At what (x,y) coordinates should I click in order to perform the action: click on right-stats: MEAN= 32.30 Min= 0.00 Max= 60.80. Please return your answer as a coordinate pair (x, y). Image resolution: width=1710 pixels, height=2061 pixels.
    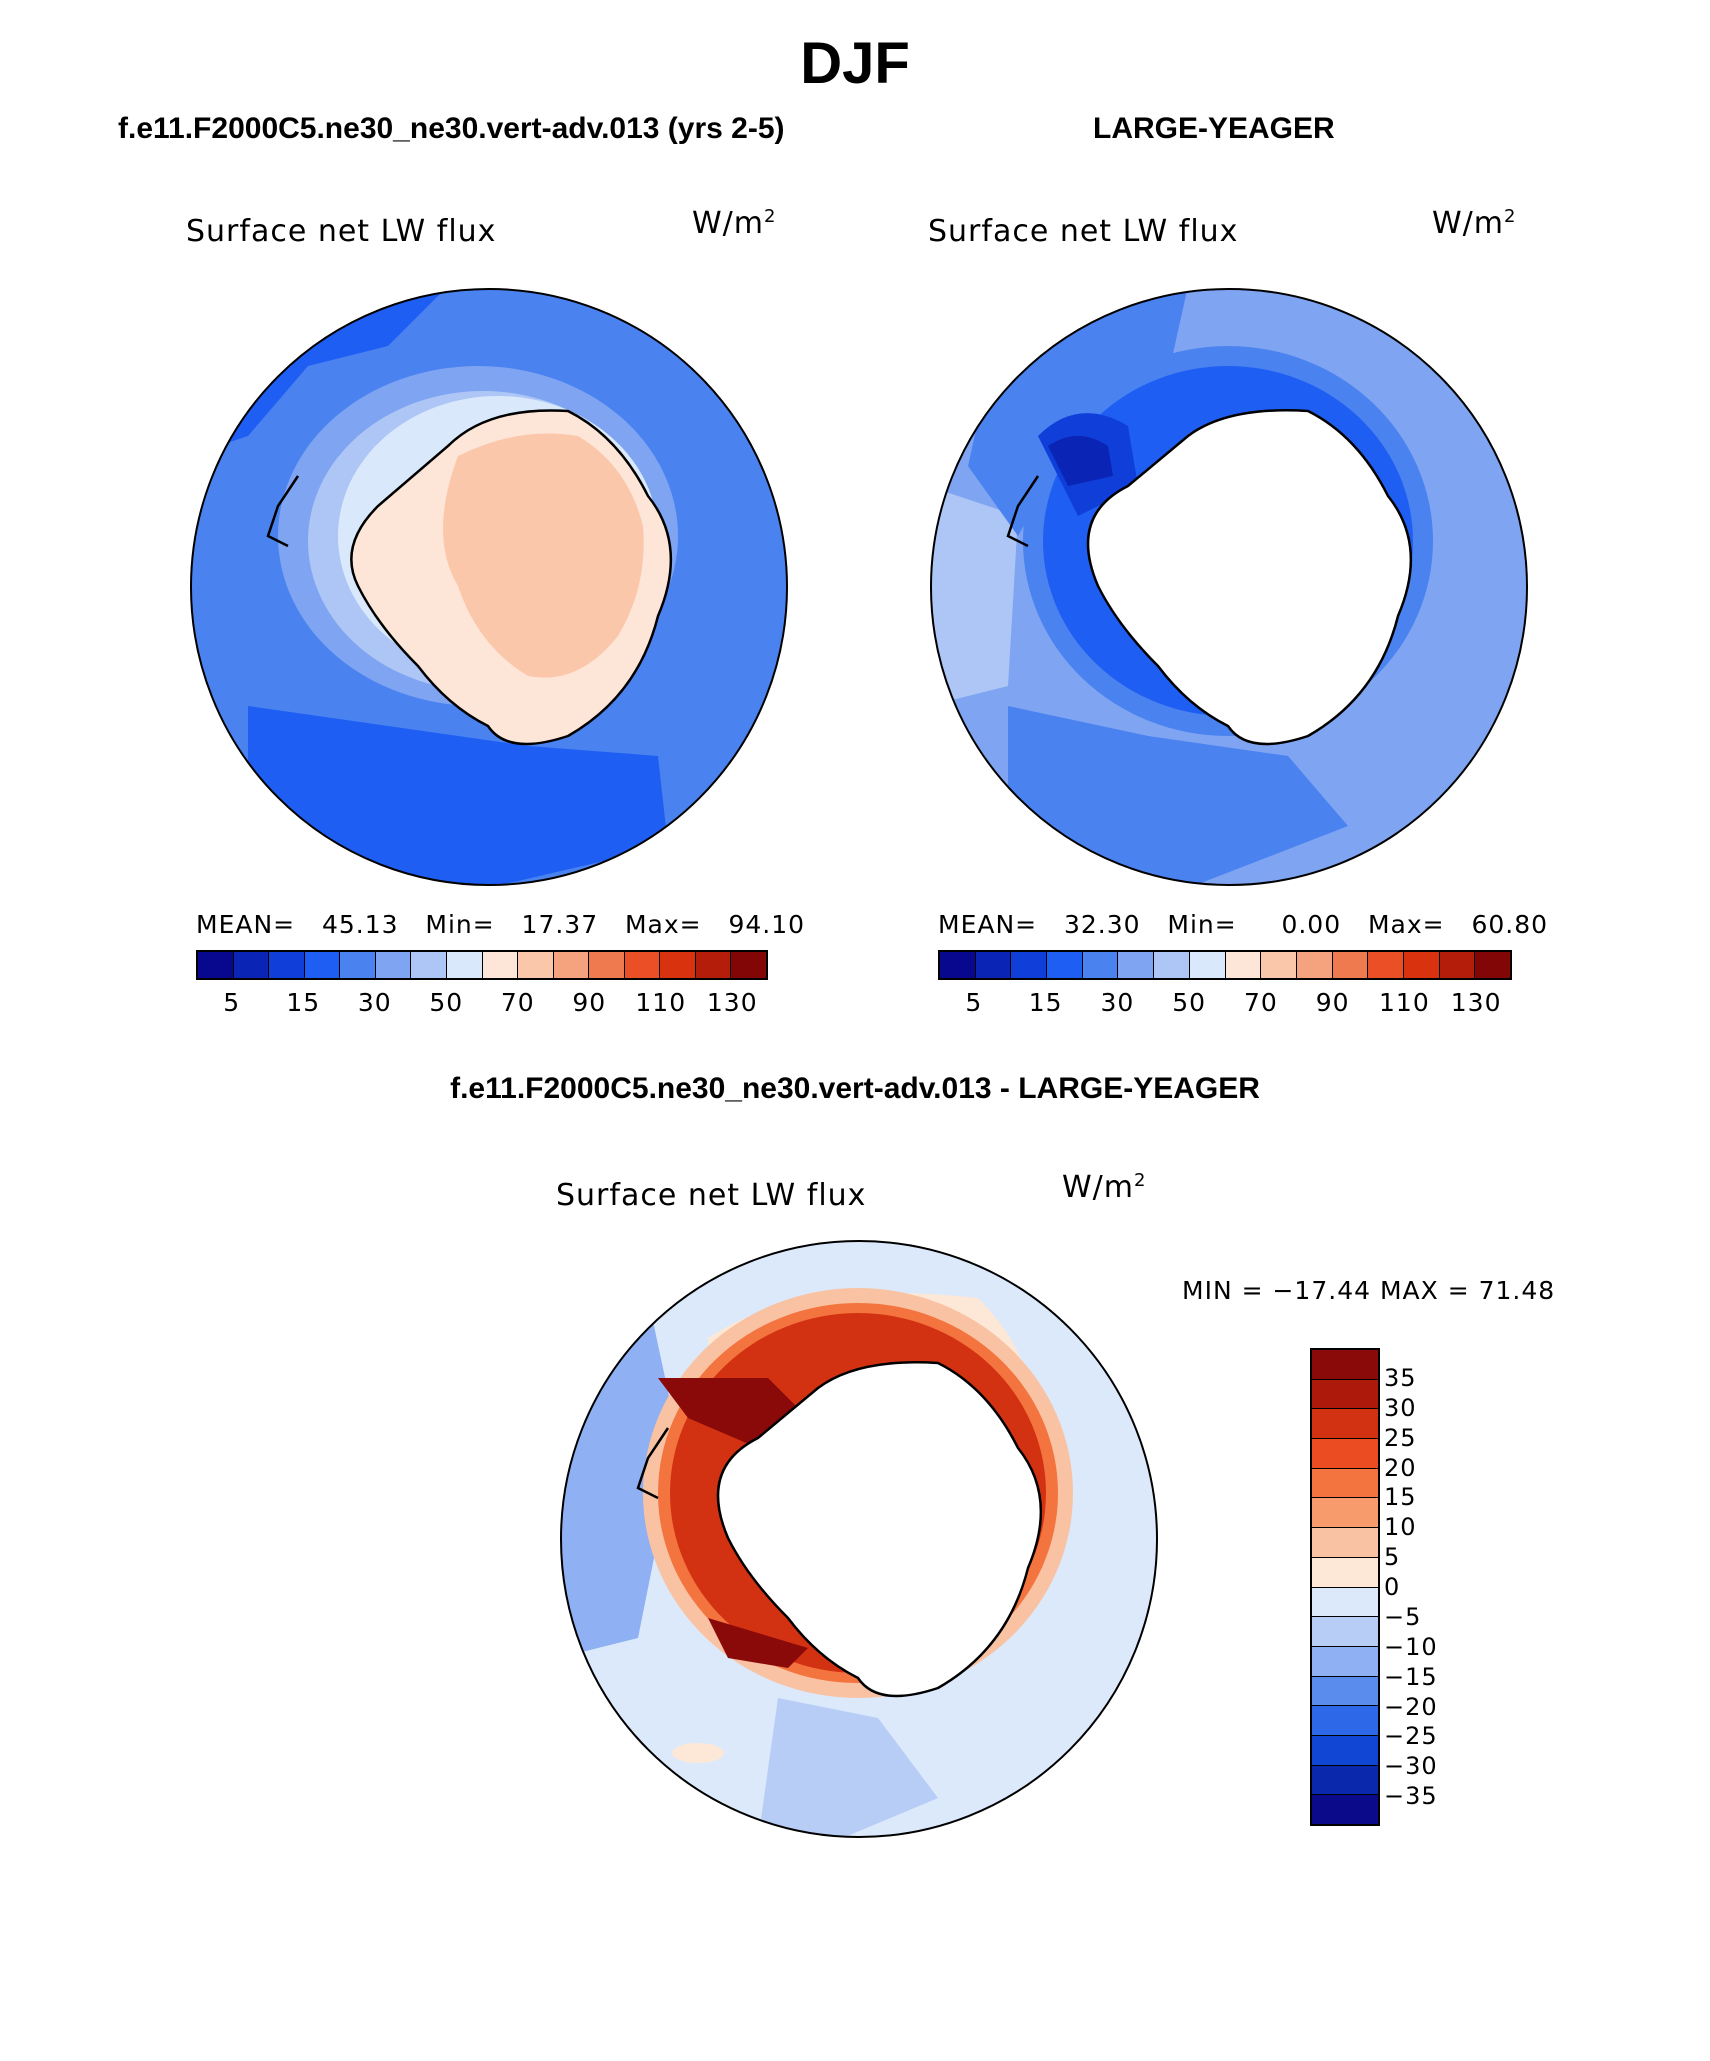
    Looking at the image, I should click on (1243, 924).